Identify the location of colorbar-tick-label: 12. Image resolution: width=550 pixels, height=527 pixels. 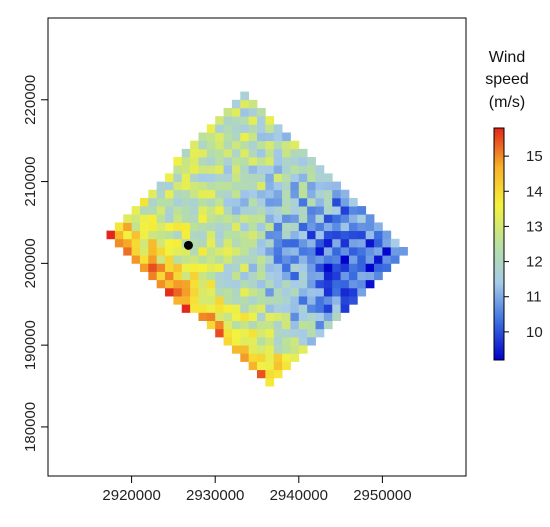
(534, 262).